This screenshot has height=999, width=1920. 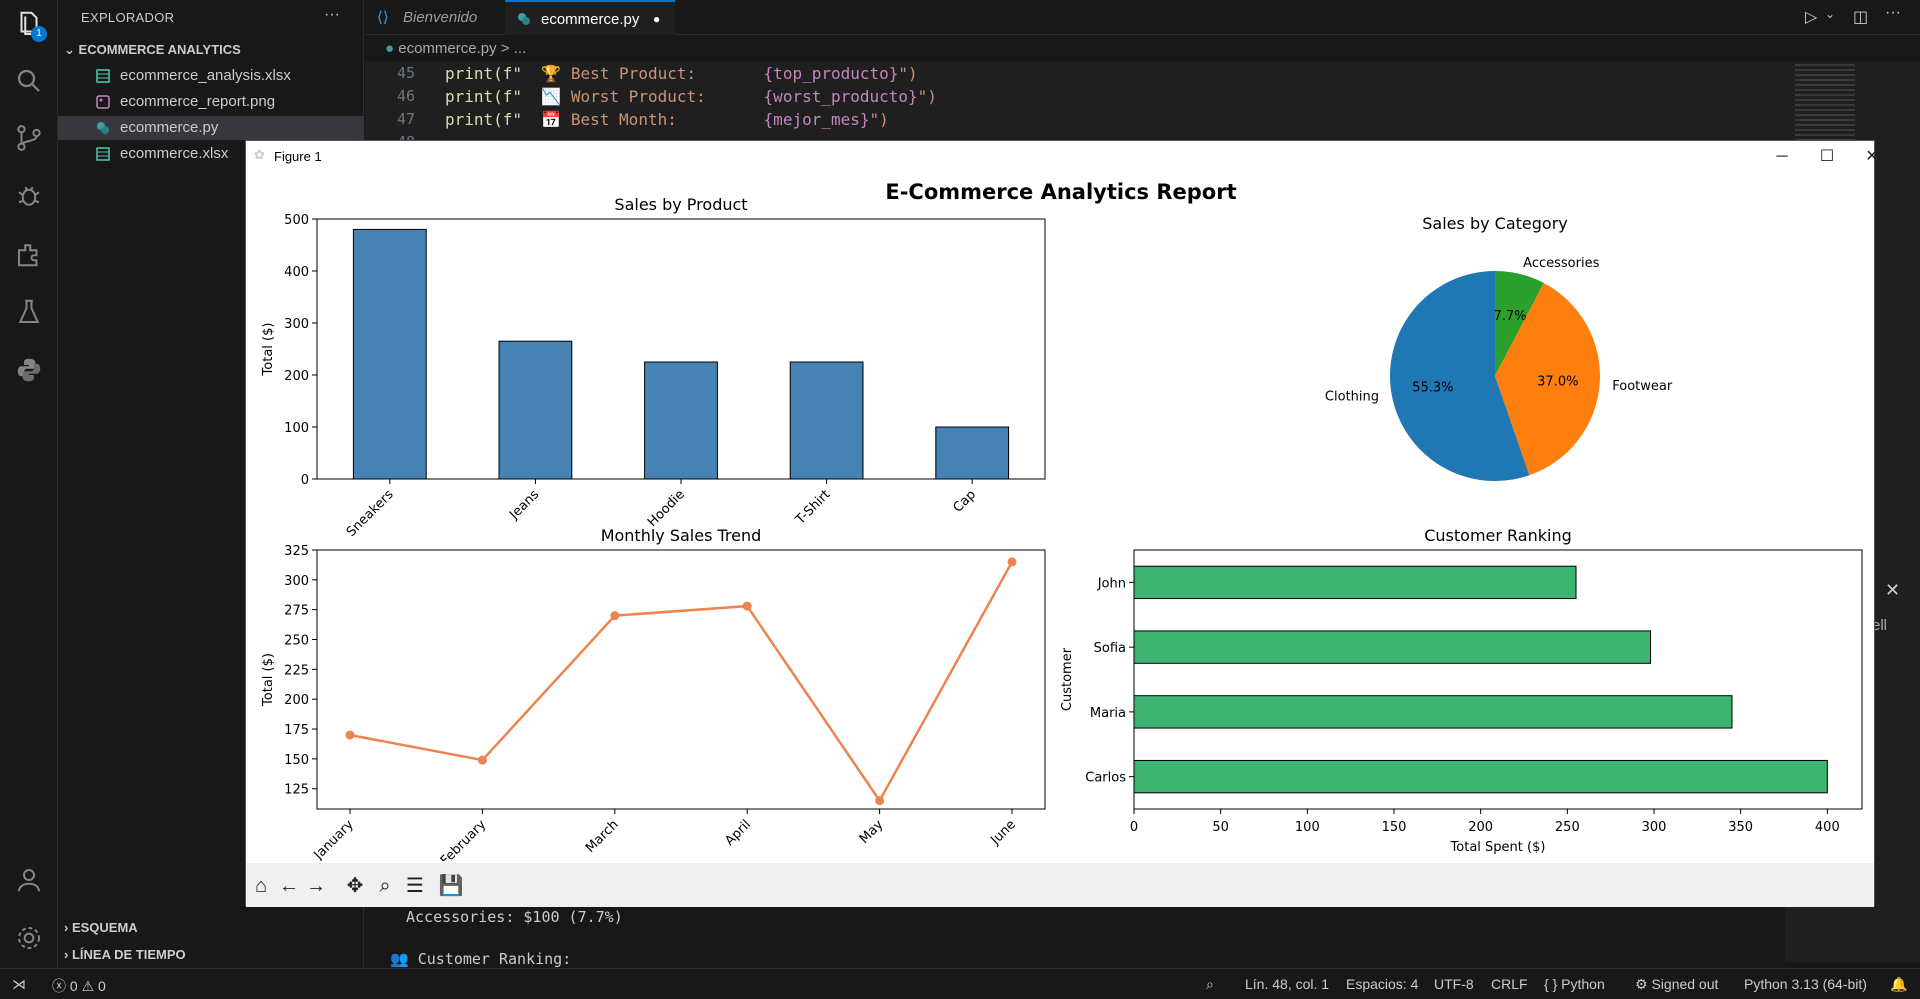 What do you see at coordinates (1805, 984) in the screenshot?
I see `python-interpreter: Python 3.13 (64-bit)` at bounding box center [1805, 984].